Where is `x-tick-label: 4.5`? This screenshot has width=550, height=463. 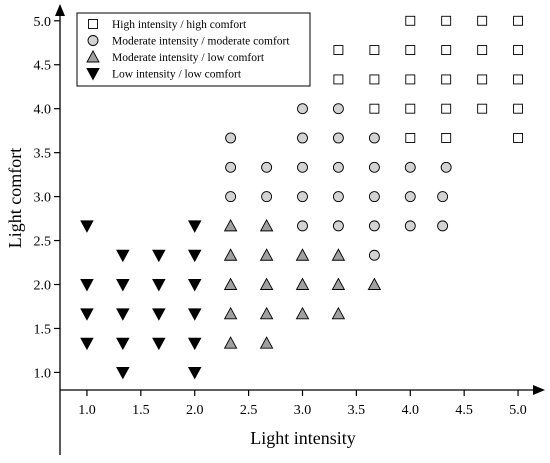
x-tick-label: 4.5 is located at coordinates (464, 410).